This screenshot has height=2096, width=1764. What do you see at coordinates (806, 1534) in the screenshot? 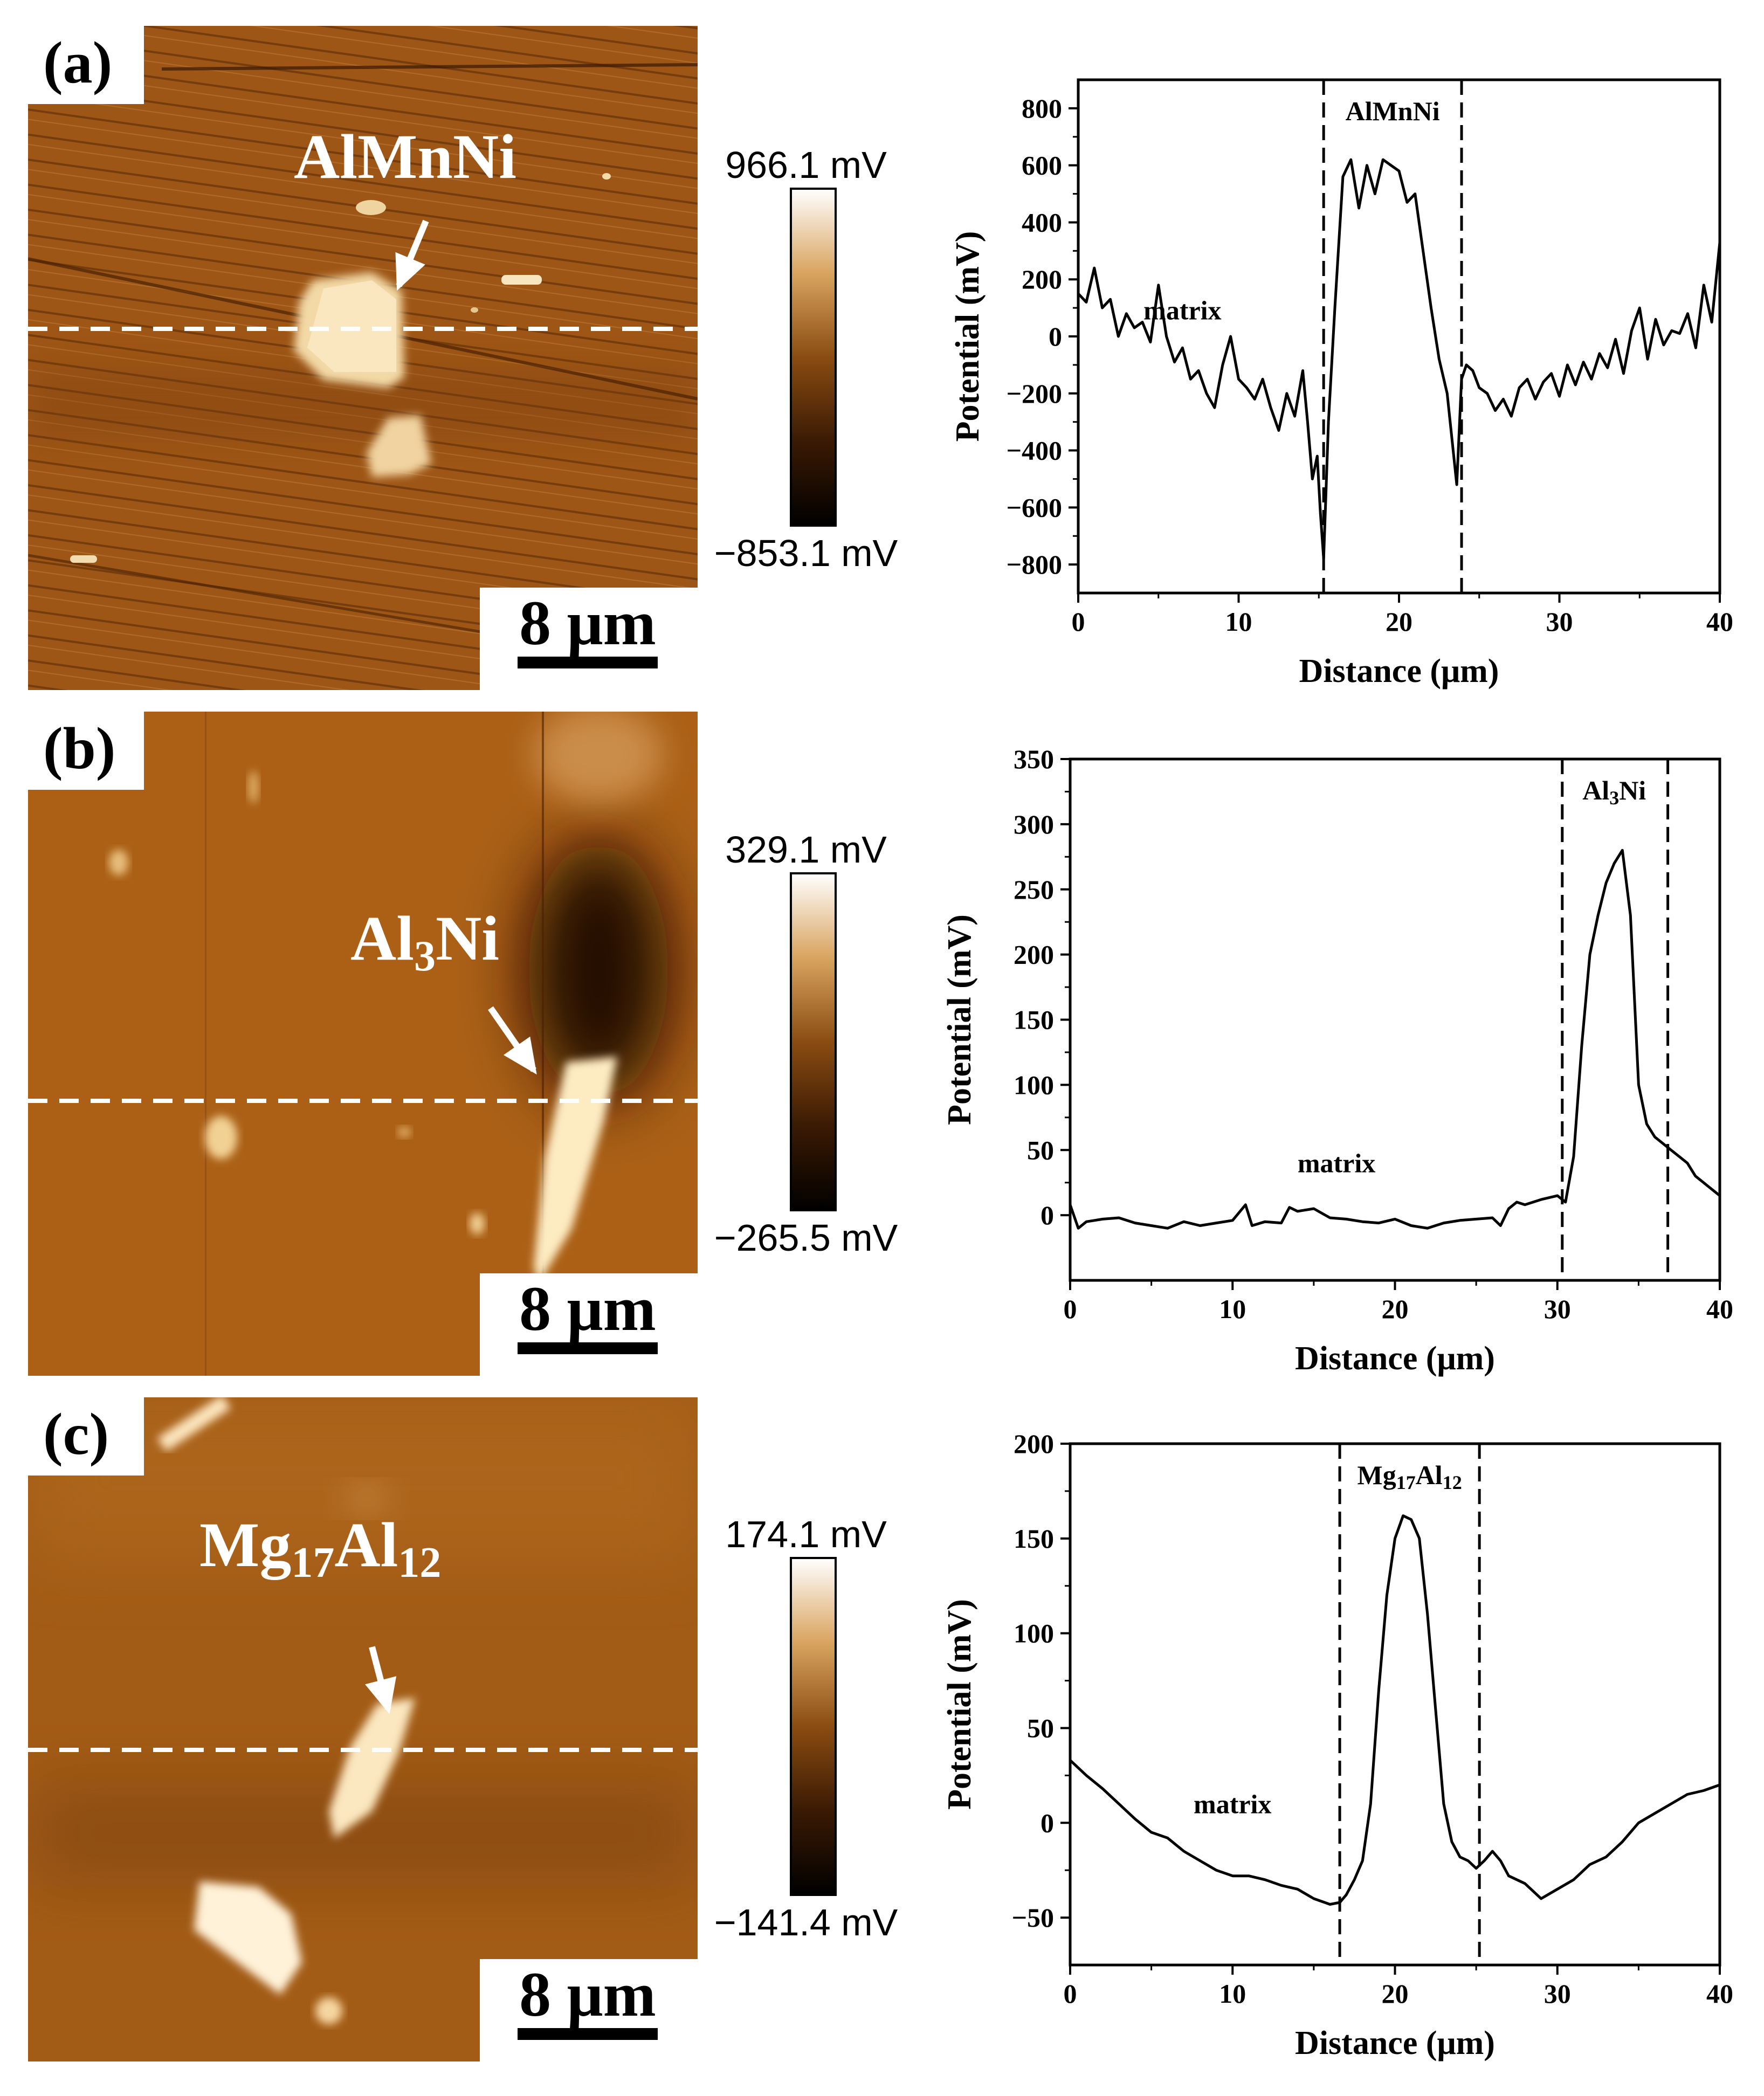
I see `colorbar-max-label: 174.1 mV` at bounding box center [806, 1534].